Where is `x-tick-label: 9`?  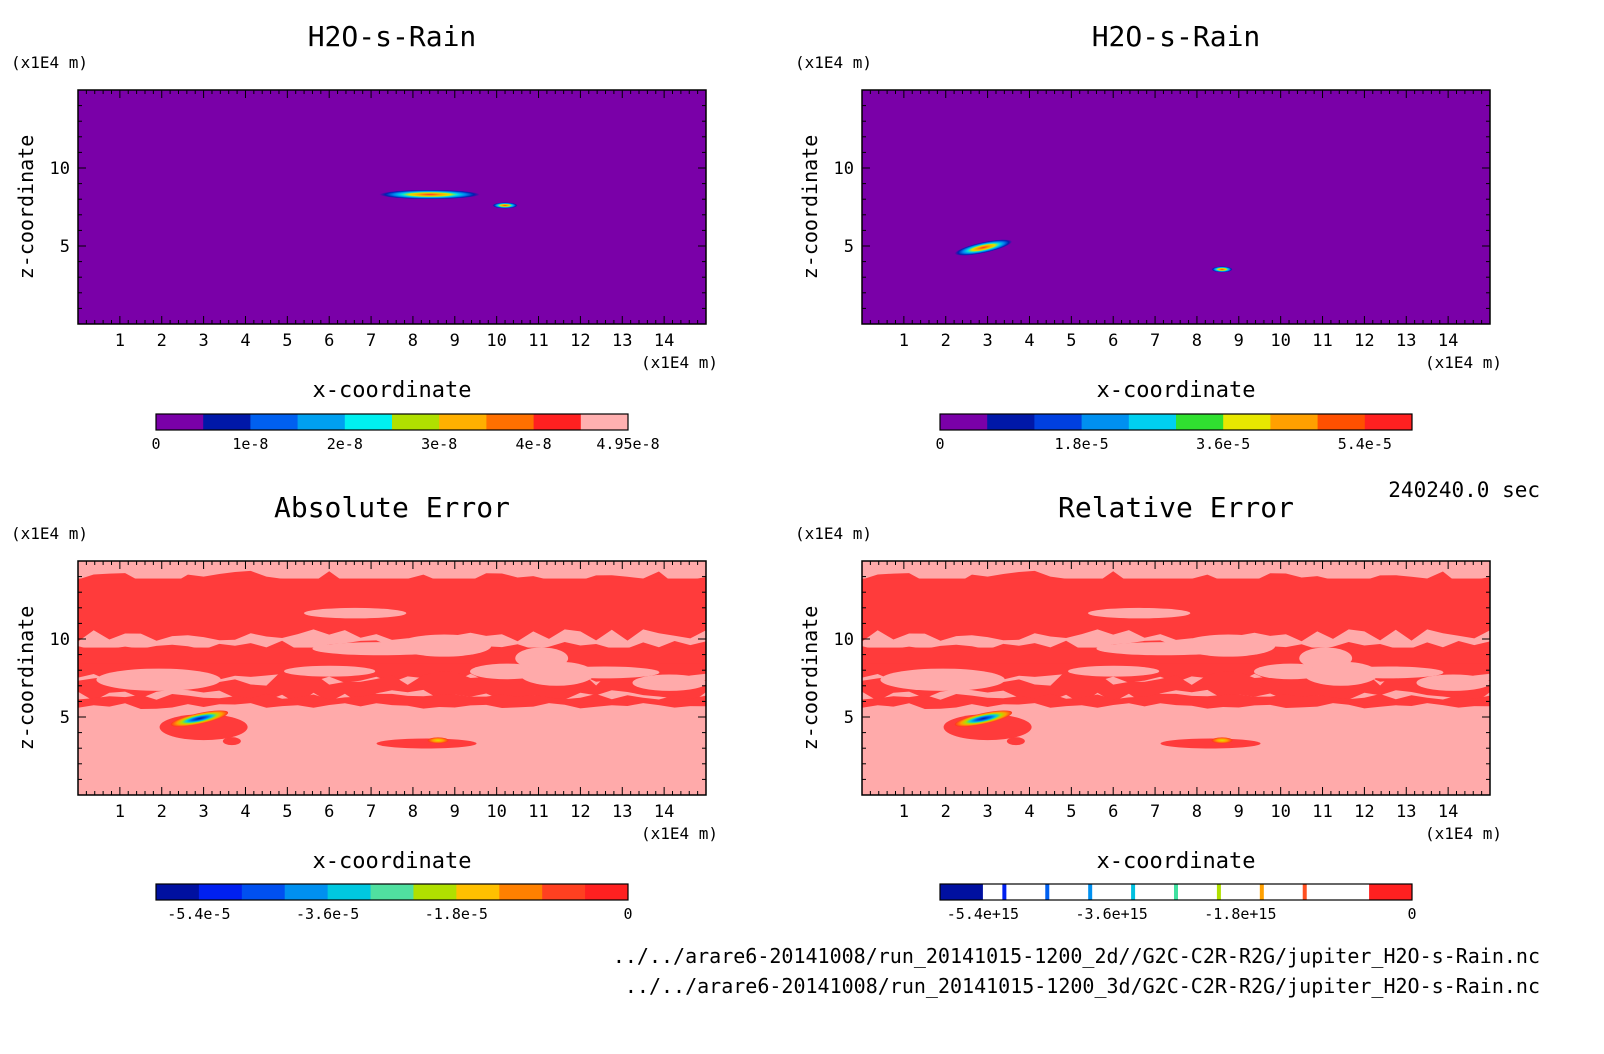 x-tick-label: 9 is located at coordinates (455, 341).